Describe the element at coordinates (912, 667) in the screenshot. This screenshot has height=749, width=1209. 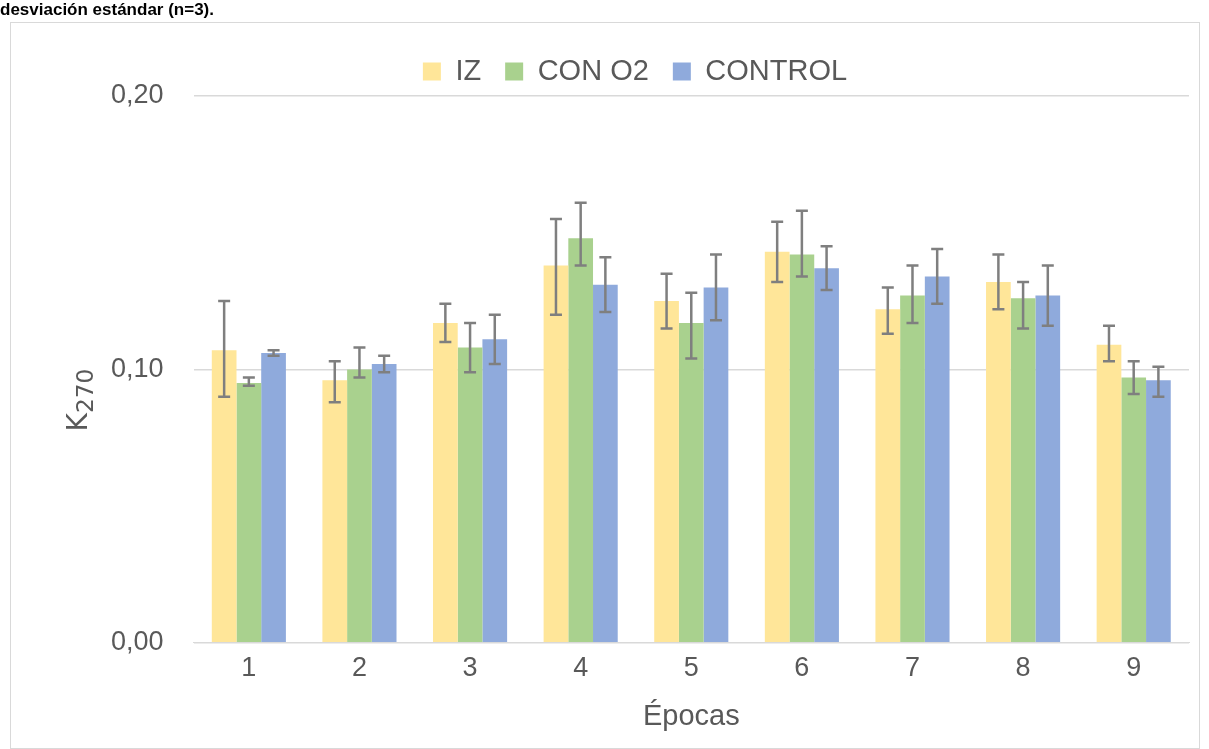
I see `x-tick-label: 7` at that location.